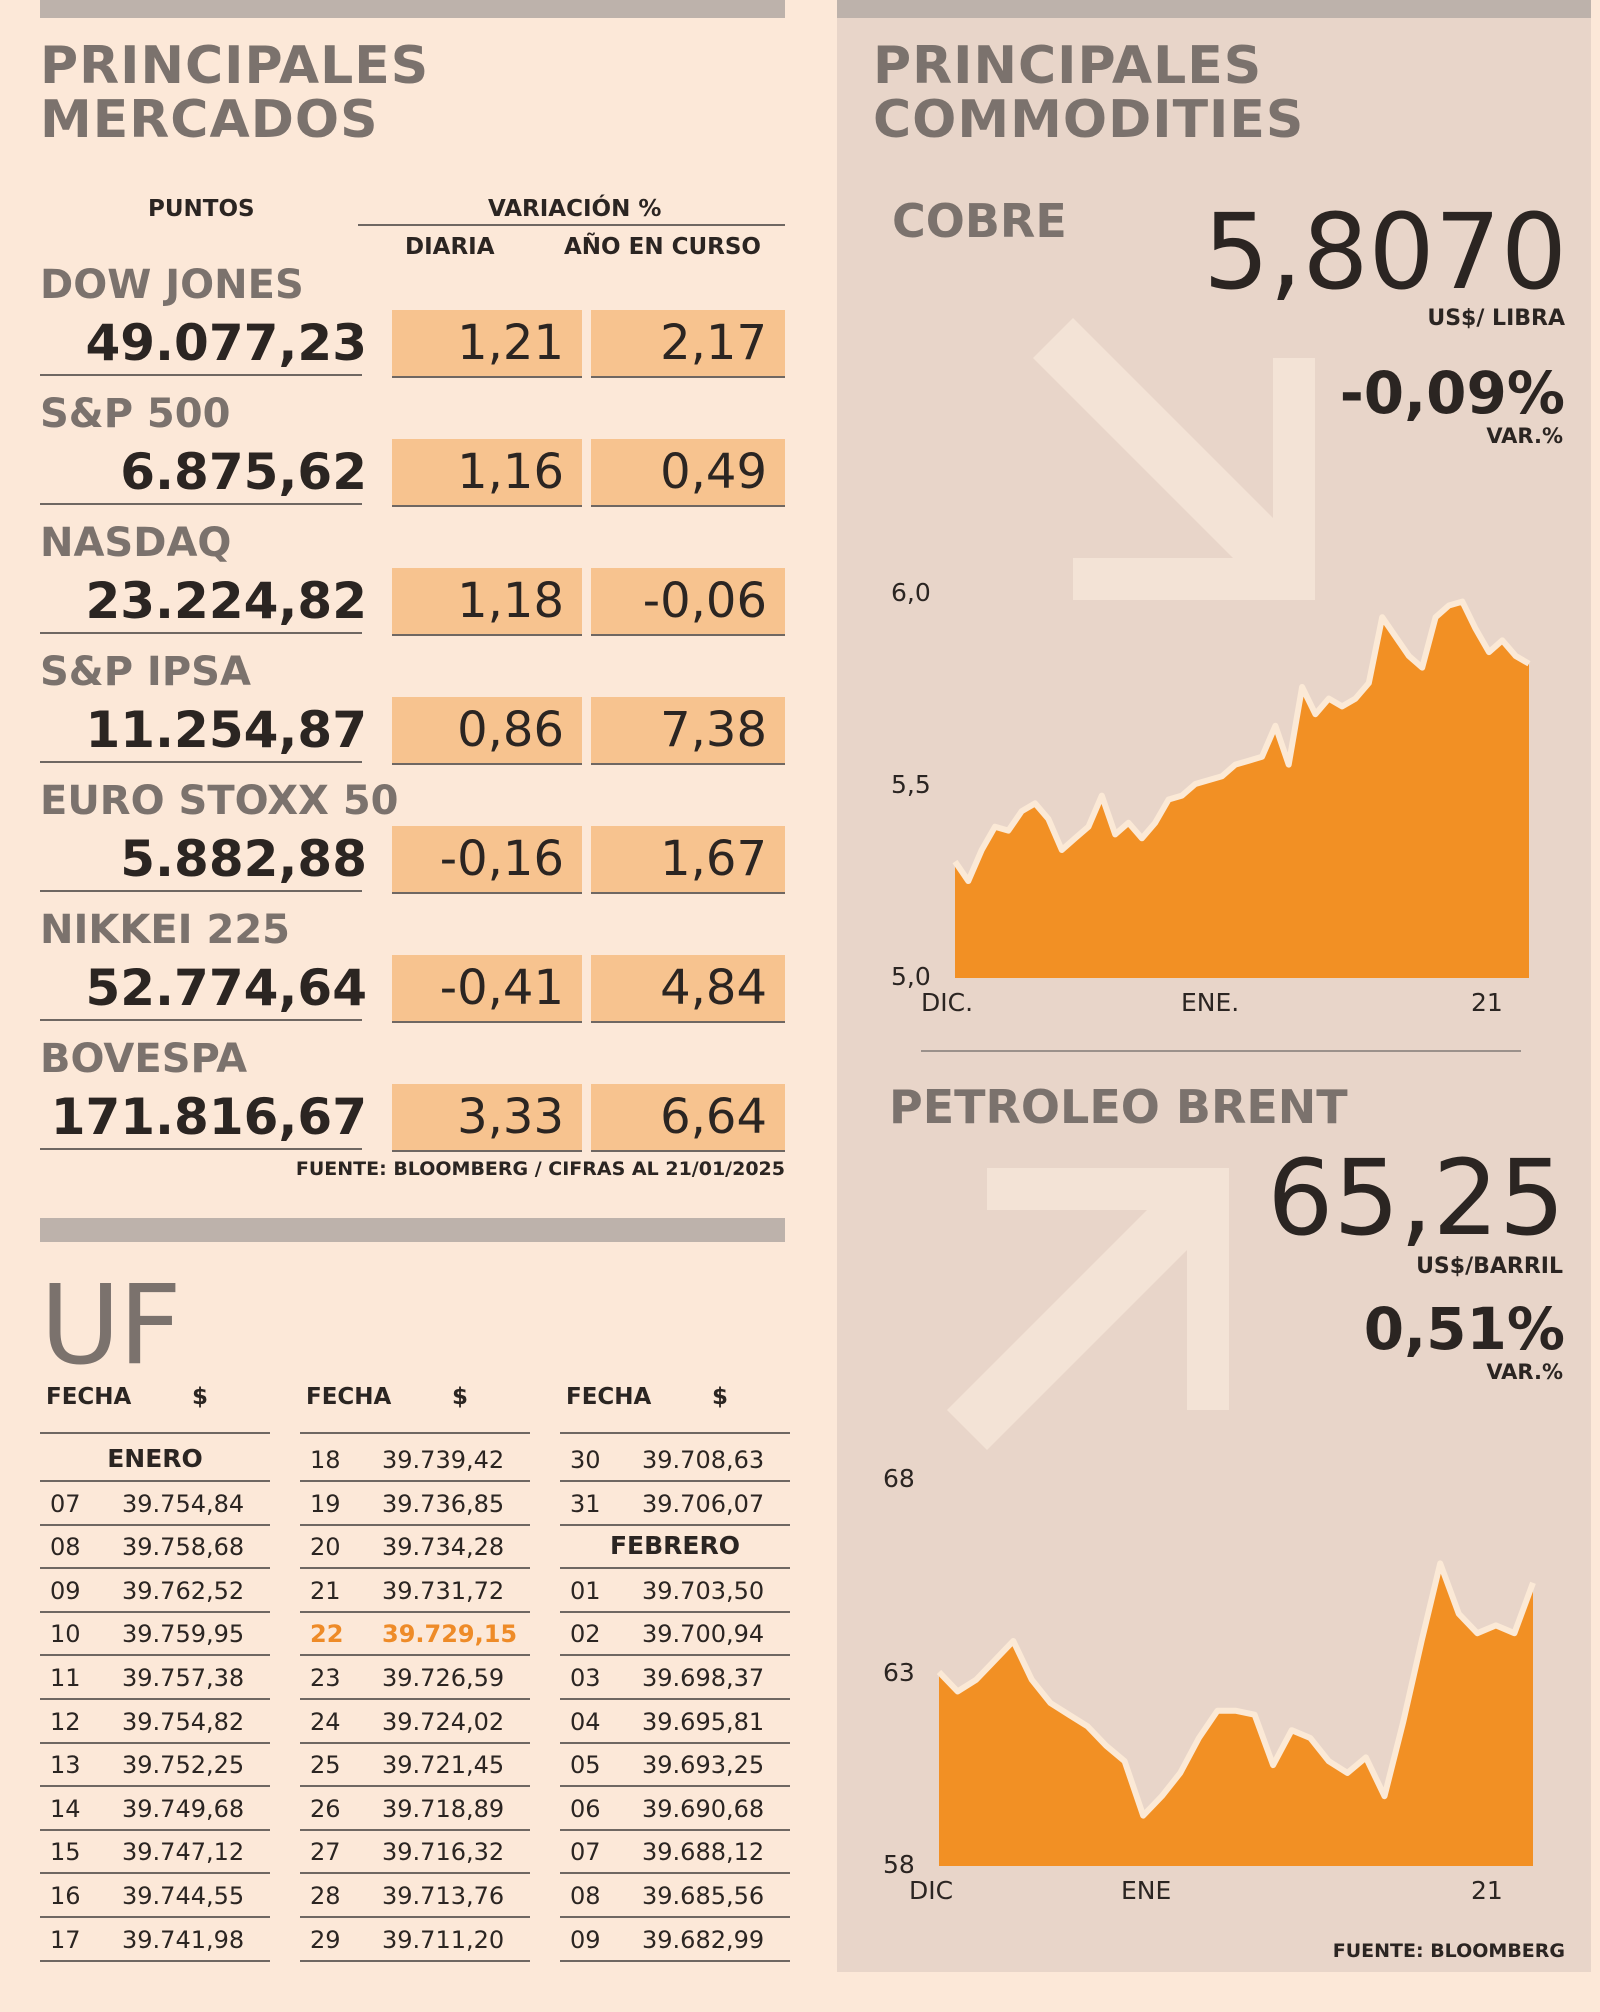 Image resolution: width=1600 pixels, height=2012 pixels. Describe the element at coordinates (899, 1864) in the screenshot. I see `brent-ytick-2: 58` at that location.